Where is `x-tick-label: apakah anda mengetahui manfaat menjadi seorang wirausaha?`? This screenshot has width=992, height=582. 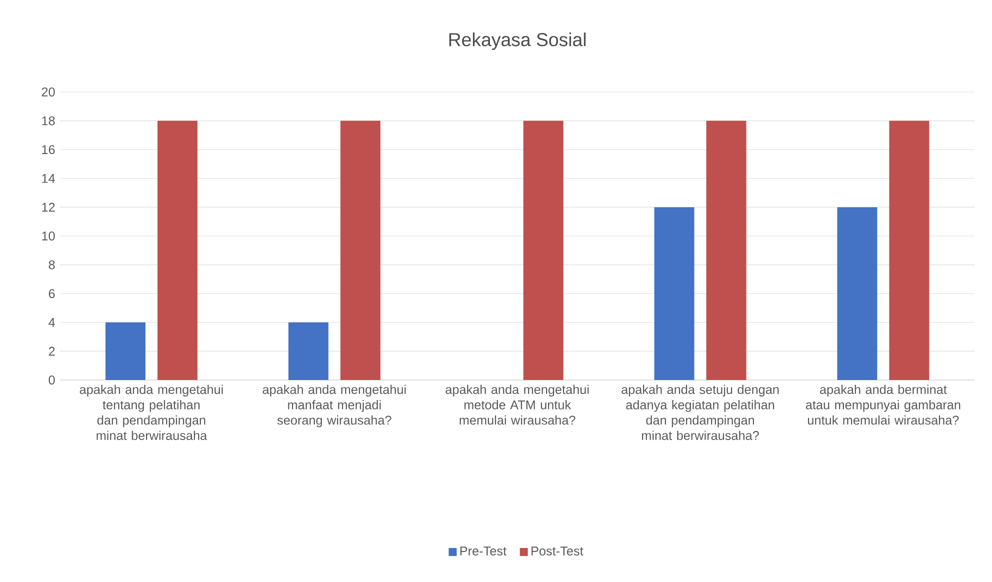
x-tick-label: apakah anda mengetahui manfaat menjadi seorang wirausaha? is located at coordinates (334, 406).